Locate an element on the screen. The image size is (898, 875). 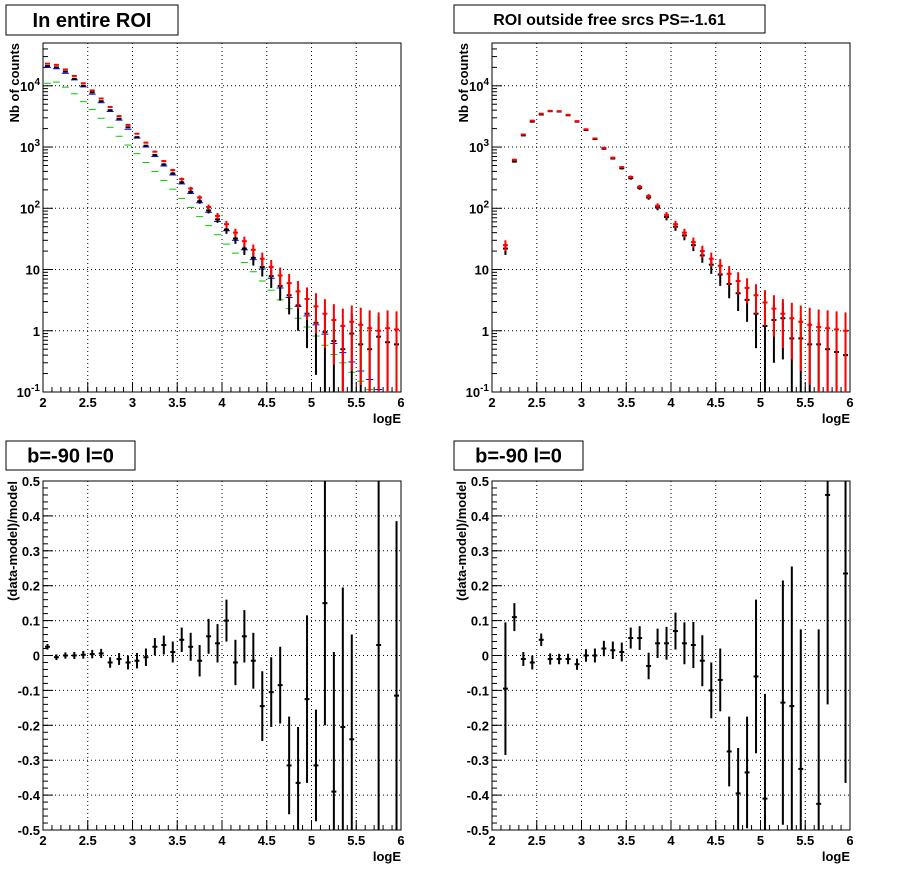
y-tick-label: 0.5 is located at coordinates (480, 481).